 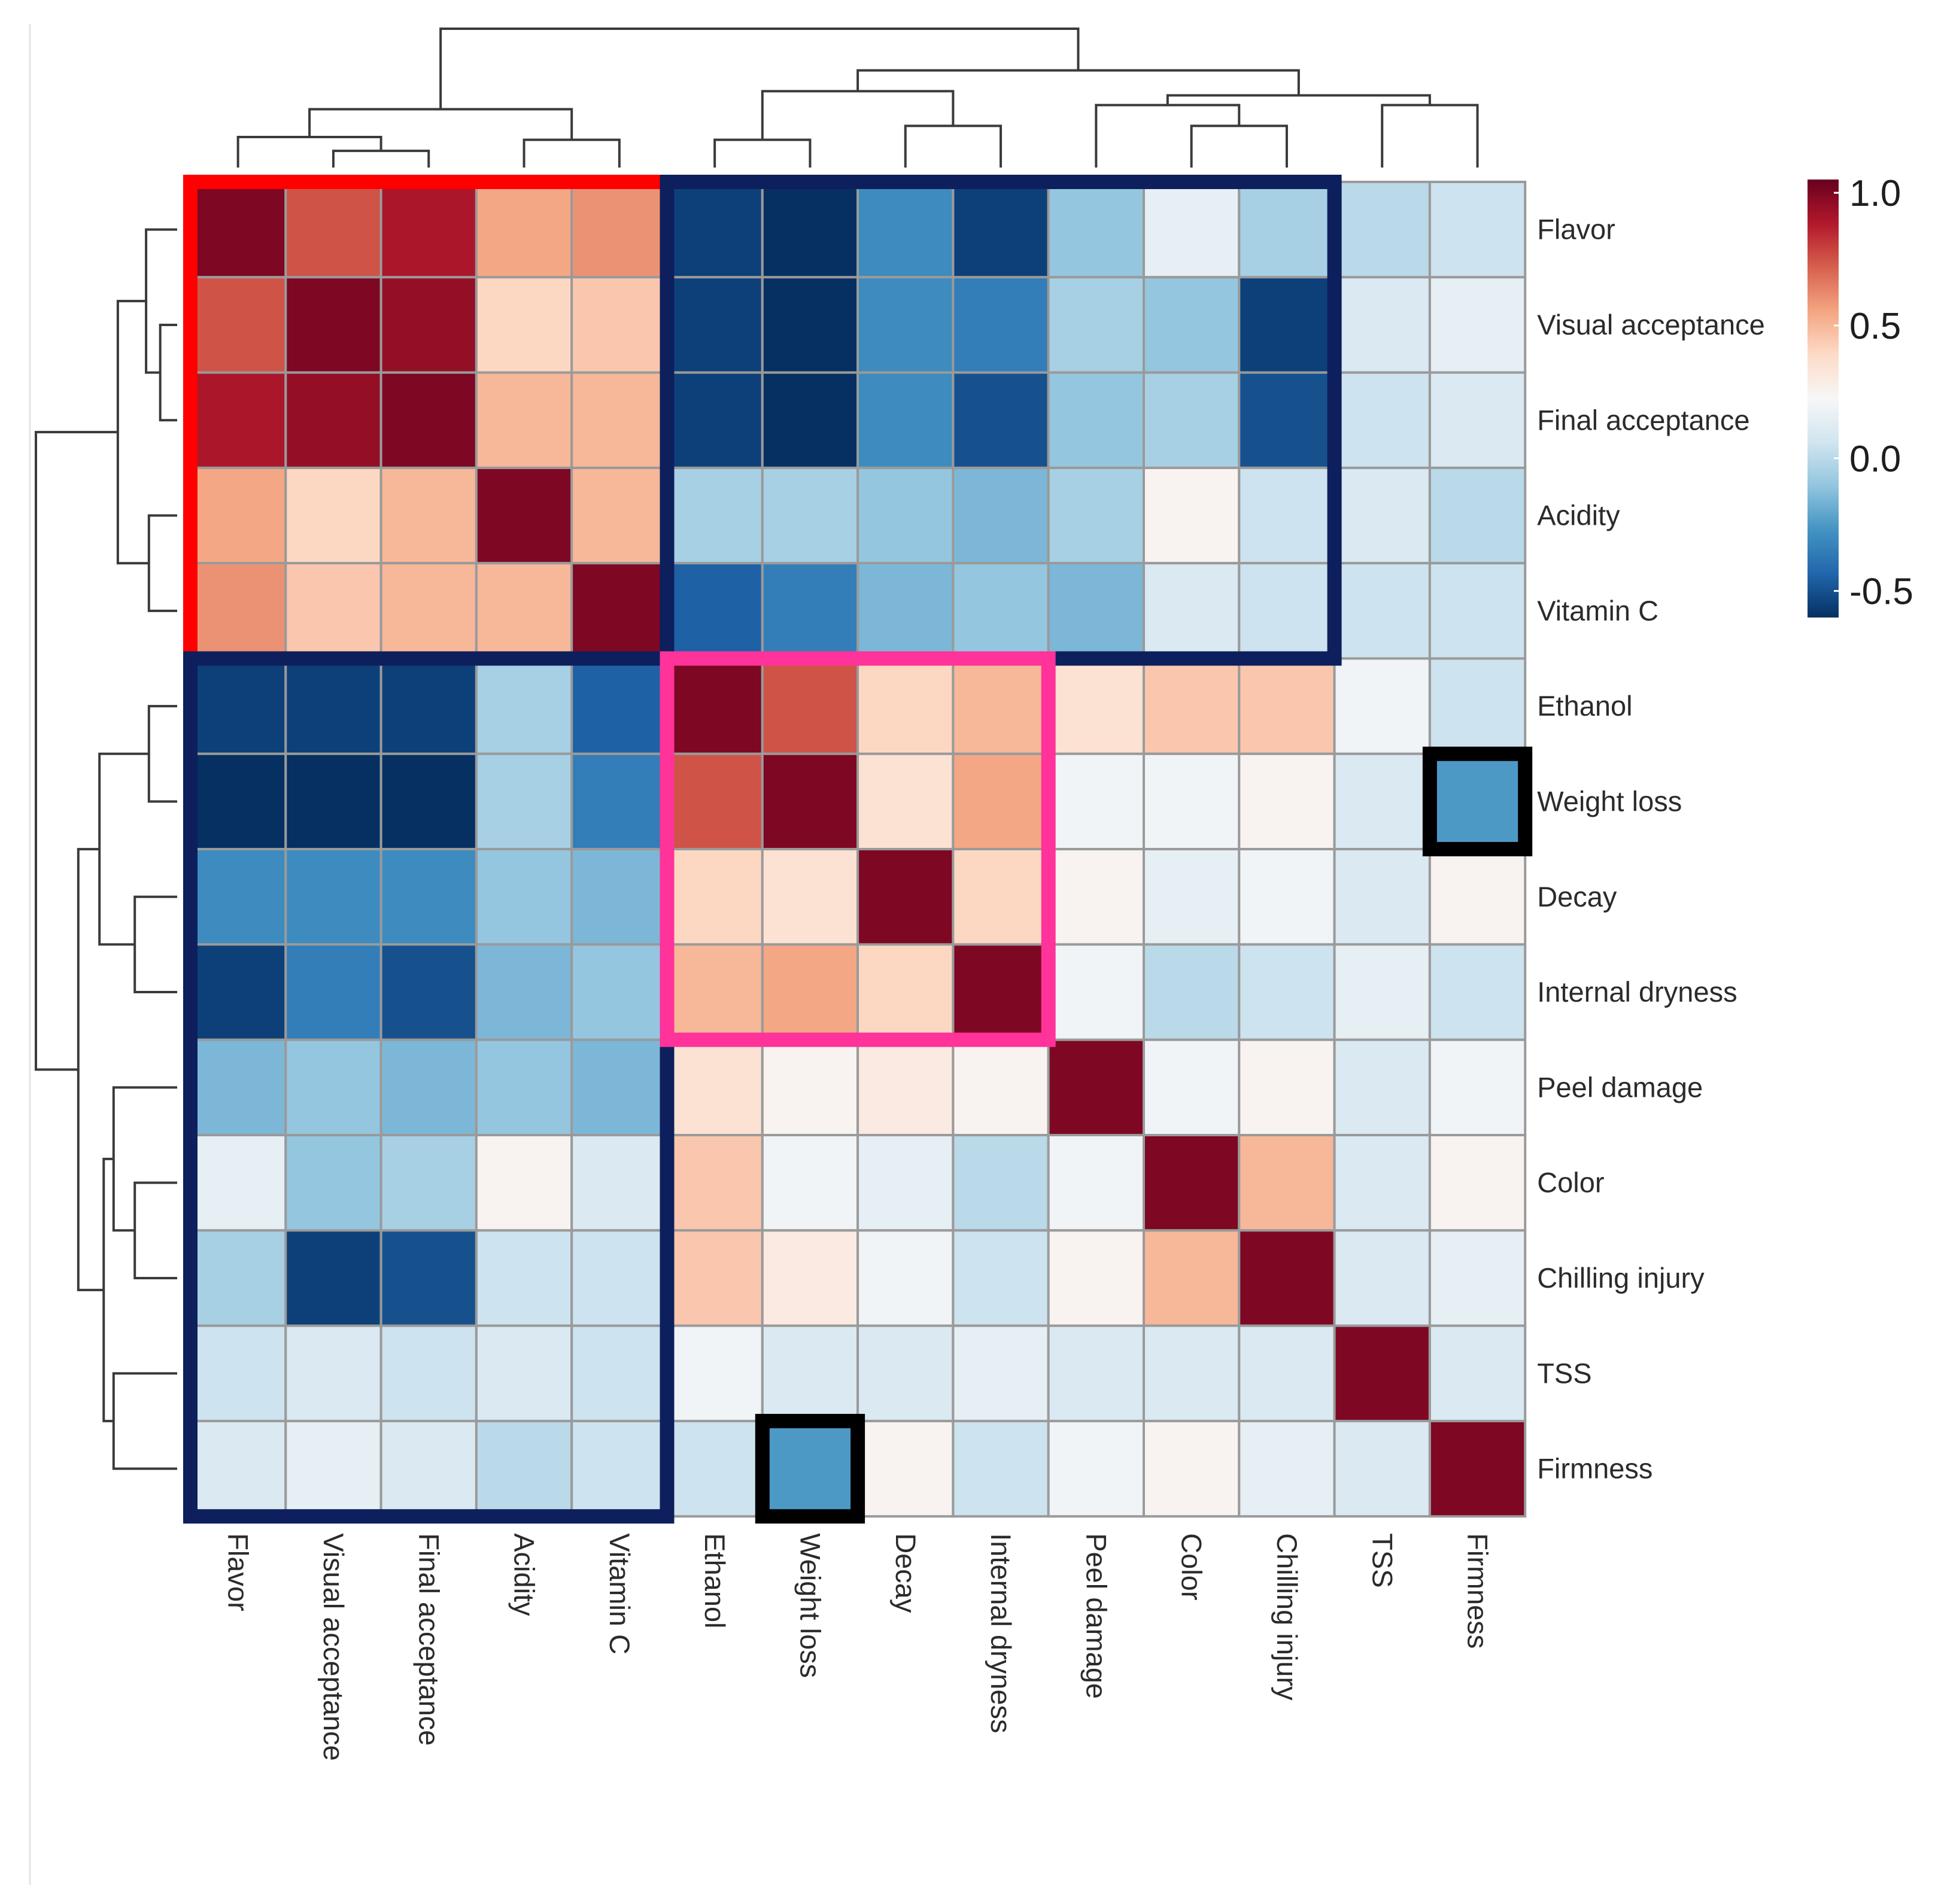 What do you see at coordinates (524, 325) in the screenshot?
I see `heatmap-cell-visual-acceptance-x-acidity` at bounding box center [524, 325].